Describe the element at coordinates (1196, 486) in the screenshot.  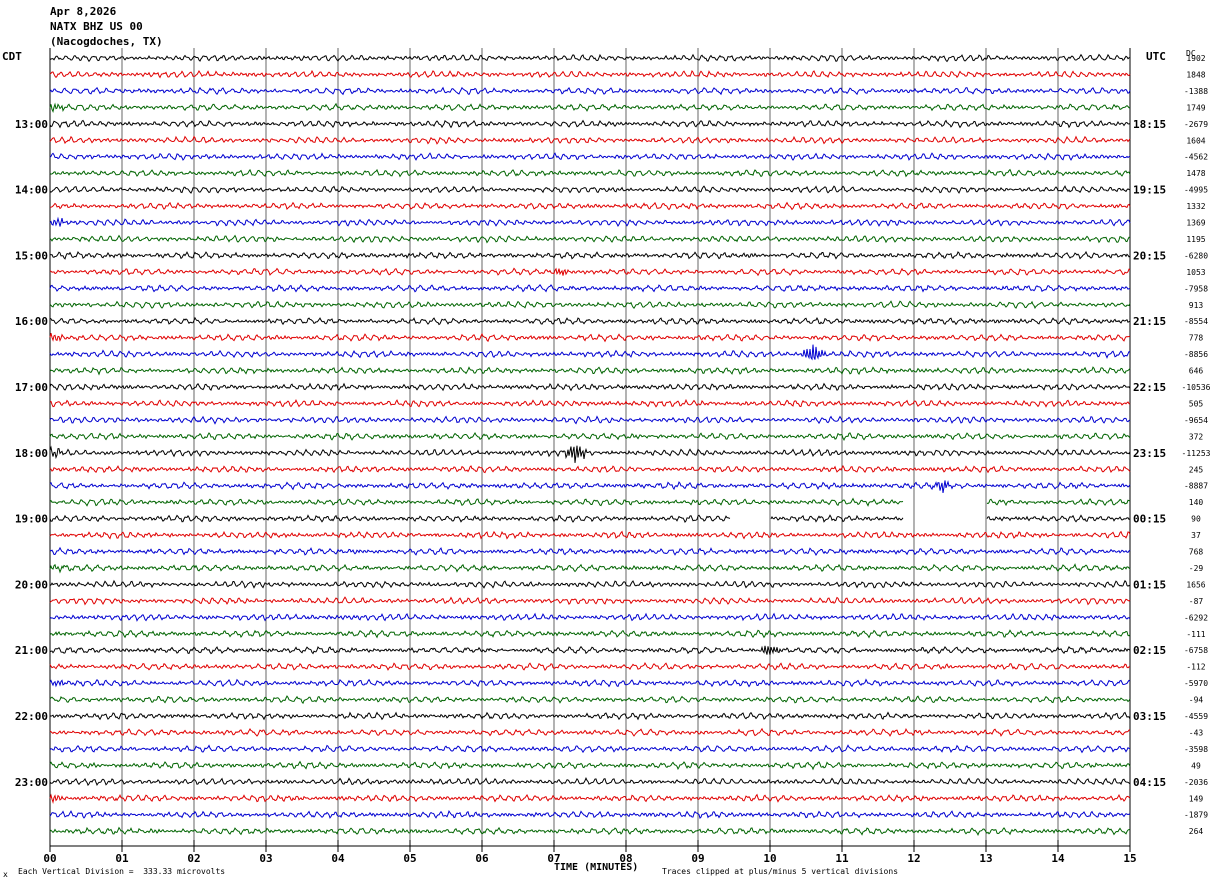
I see `dc-offset-label: -8887` at that location.